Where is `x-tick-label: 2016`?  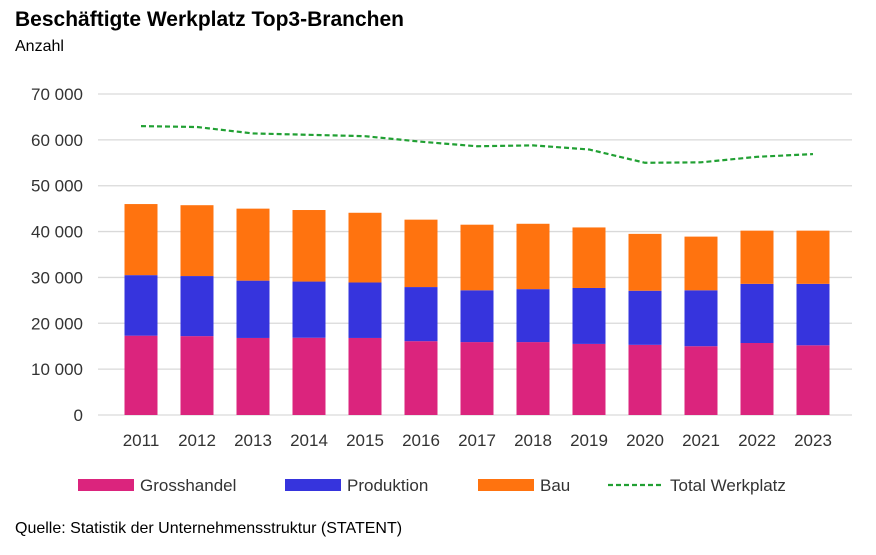
x-tick-label: 2016 is located at coordinates (421, 440).